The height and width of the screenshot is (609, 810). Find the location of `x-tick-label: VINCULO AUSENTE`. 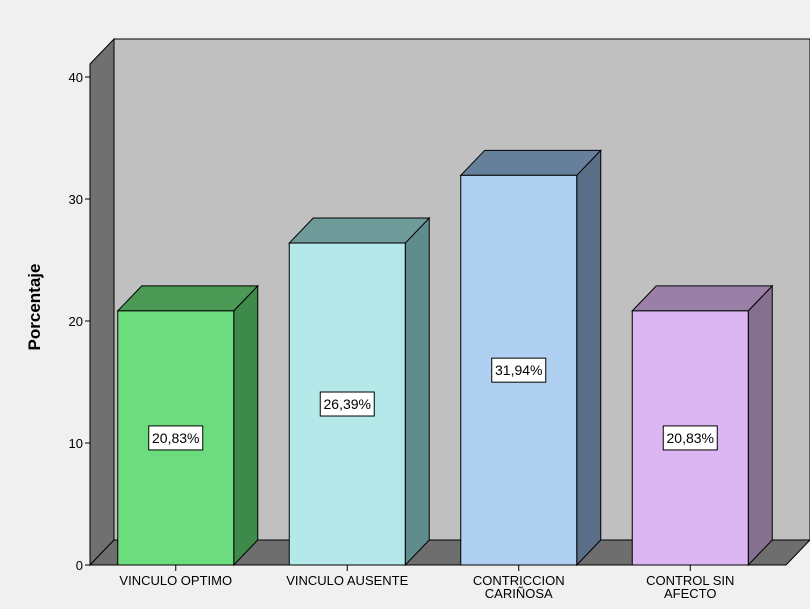

x-tick-label: VINCULO AUSENTE is located at coordinates (347, 580).